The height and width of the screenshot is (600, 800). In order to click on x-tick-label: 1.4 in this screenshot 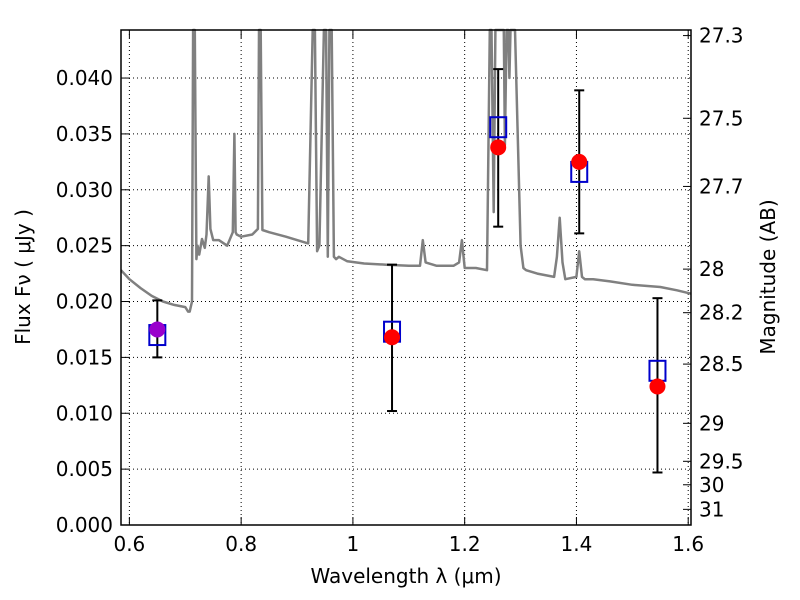, I will do `click(577, 544)`.